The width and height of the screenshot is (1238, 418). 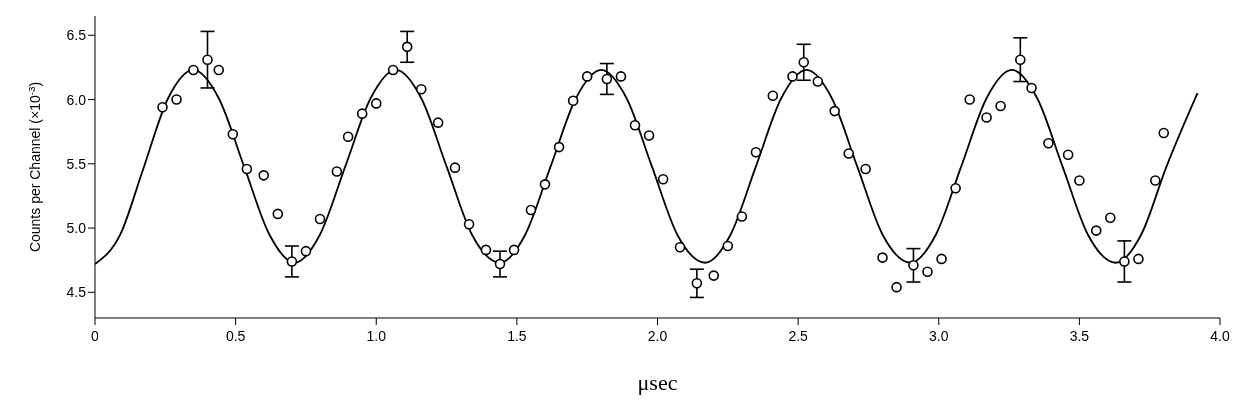 I want to click on x-tick-label: 2.0, so click(x=657, y=336).